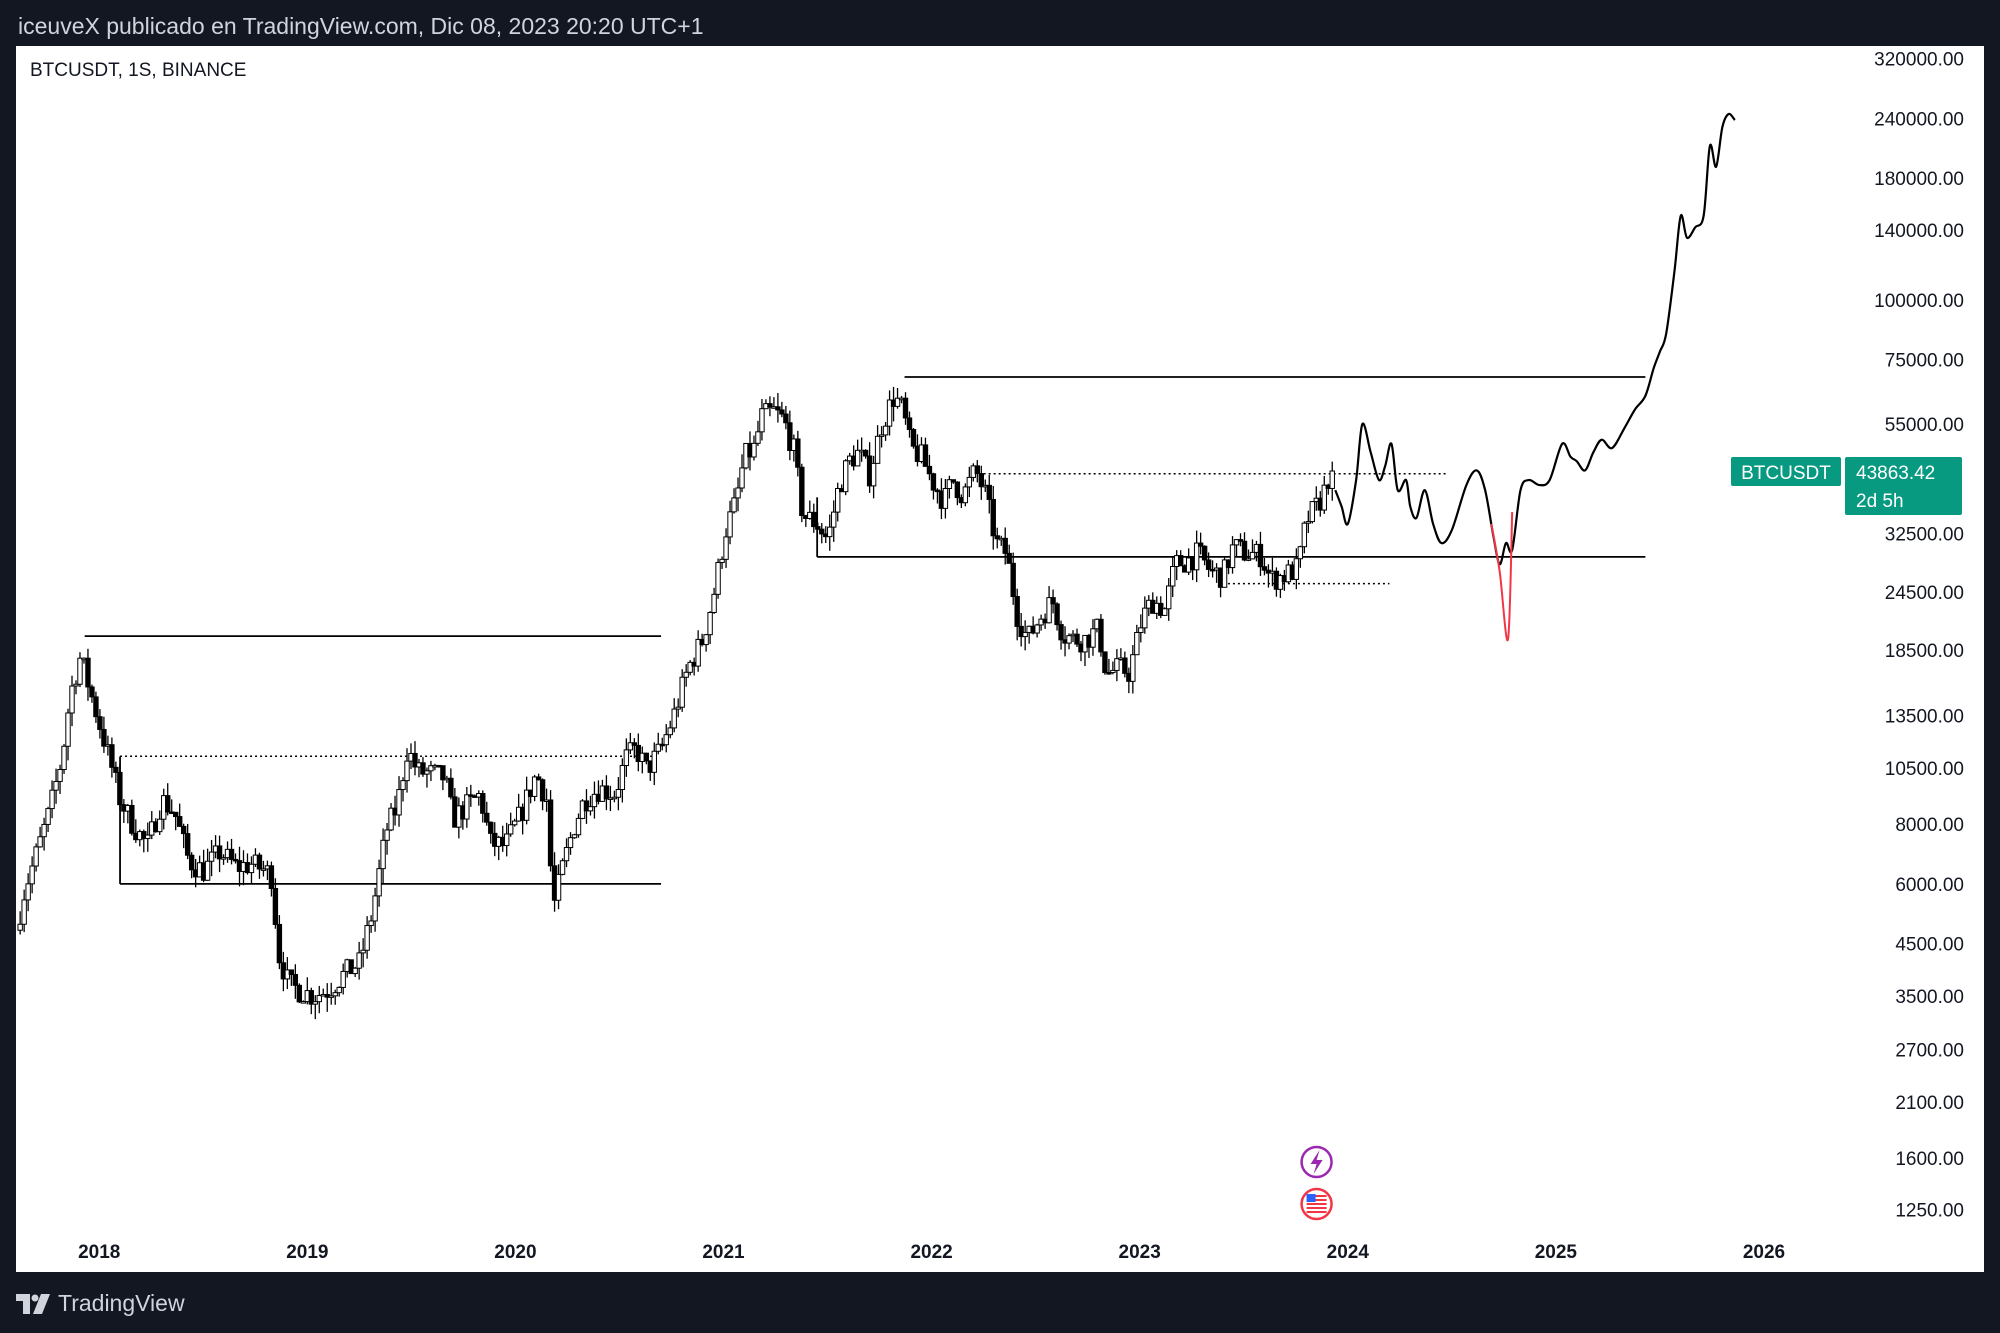 This screenshot has width=2000, height=1333. What do you see at coordinates (1929, 1051) in the screenshot?
I see `price-tick-label: 2700.00` at bounding box center [1929, 1051].